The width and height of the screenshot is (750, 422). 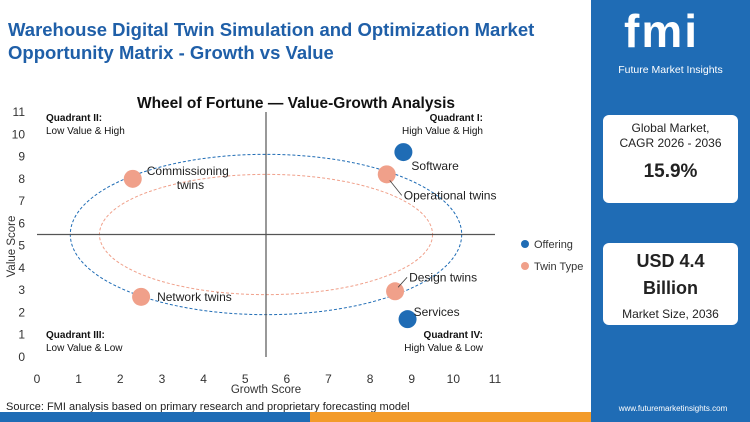 I want to click on x-tick-label: 0, so click(x=37, y=379).